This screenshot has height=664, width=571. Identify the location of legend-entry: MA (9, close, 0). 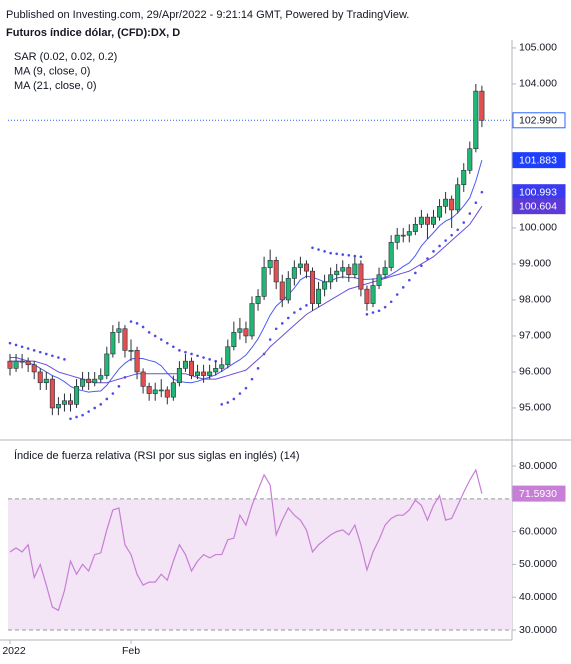
(52, 71).